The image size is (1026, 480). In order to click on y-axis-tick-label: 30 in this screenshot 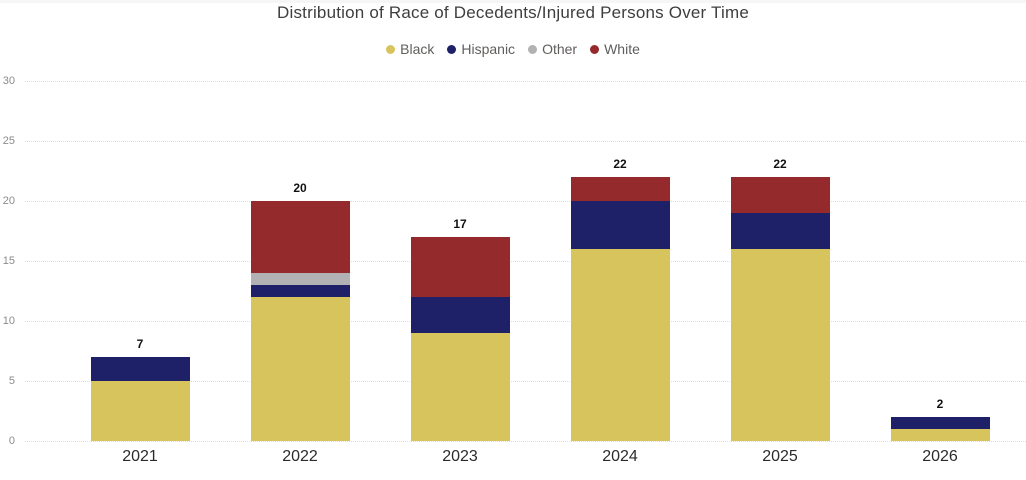, I will do `click(8, 81)`.